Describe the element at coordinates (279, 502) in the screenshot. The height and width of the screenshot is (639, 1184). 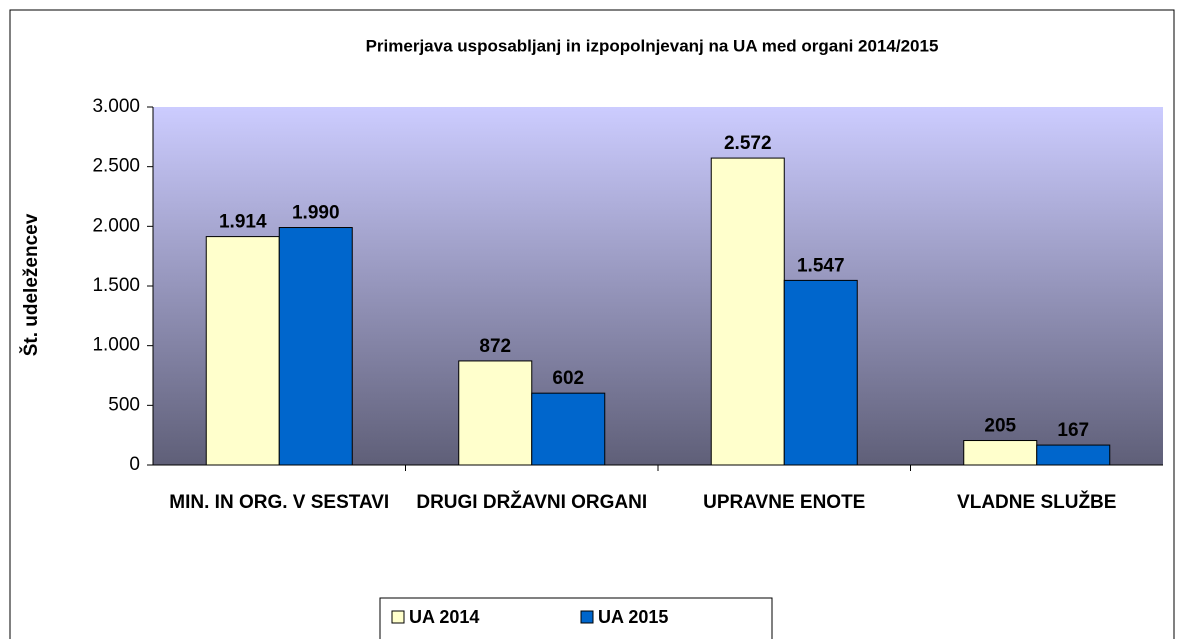
I see `x-tick-label: MIN. IN ORG. V SESTAVI` at that location.